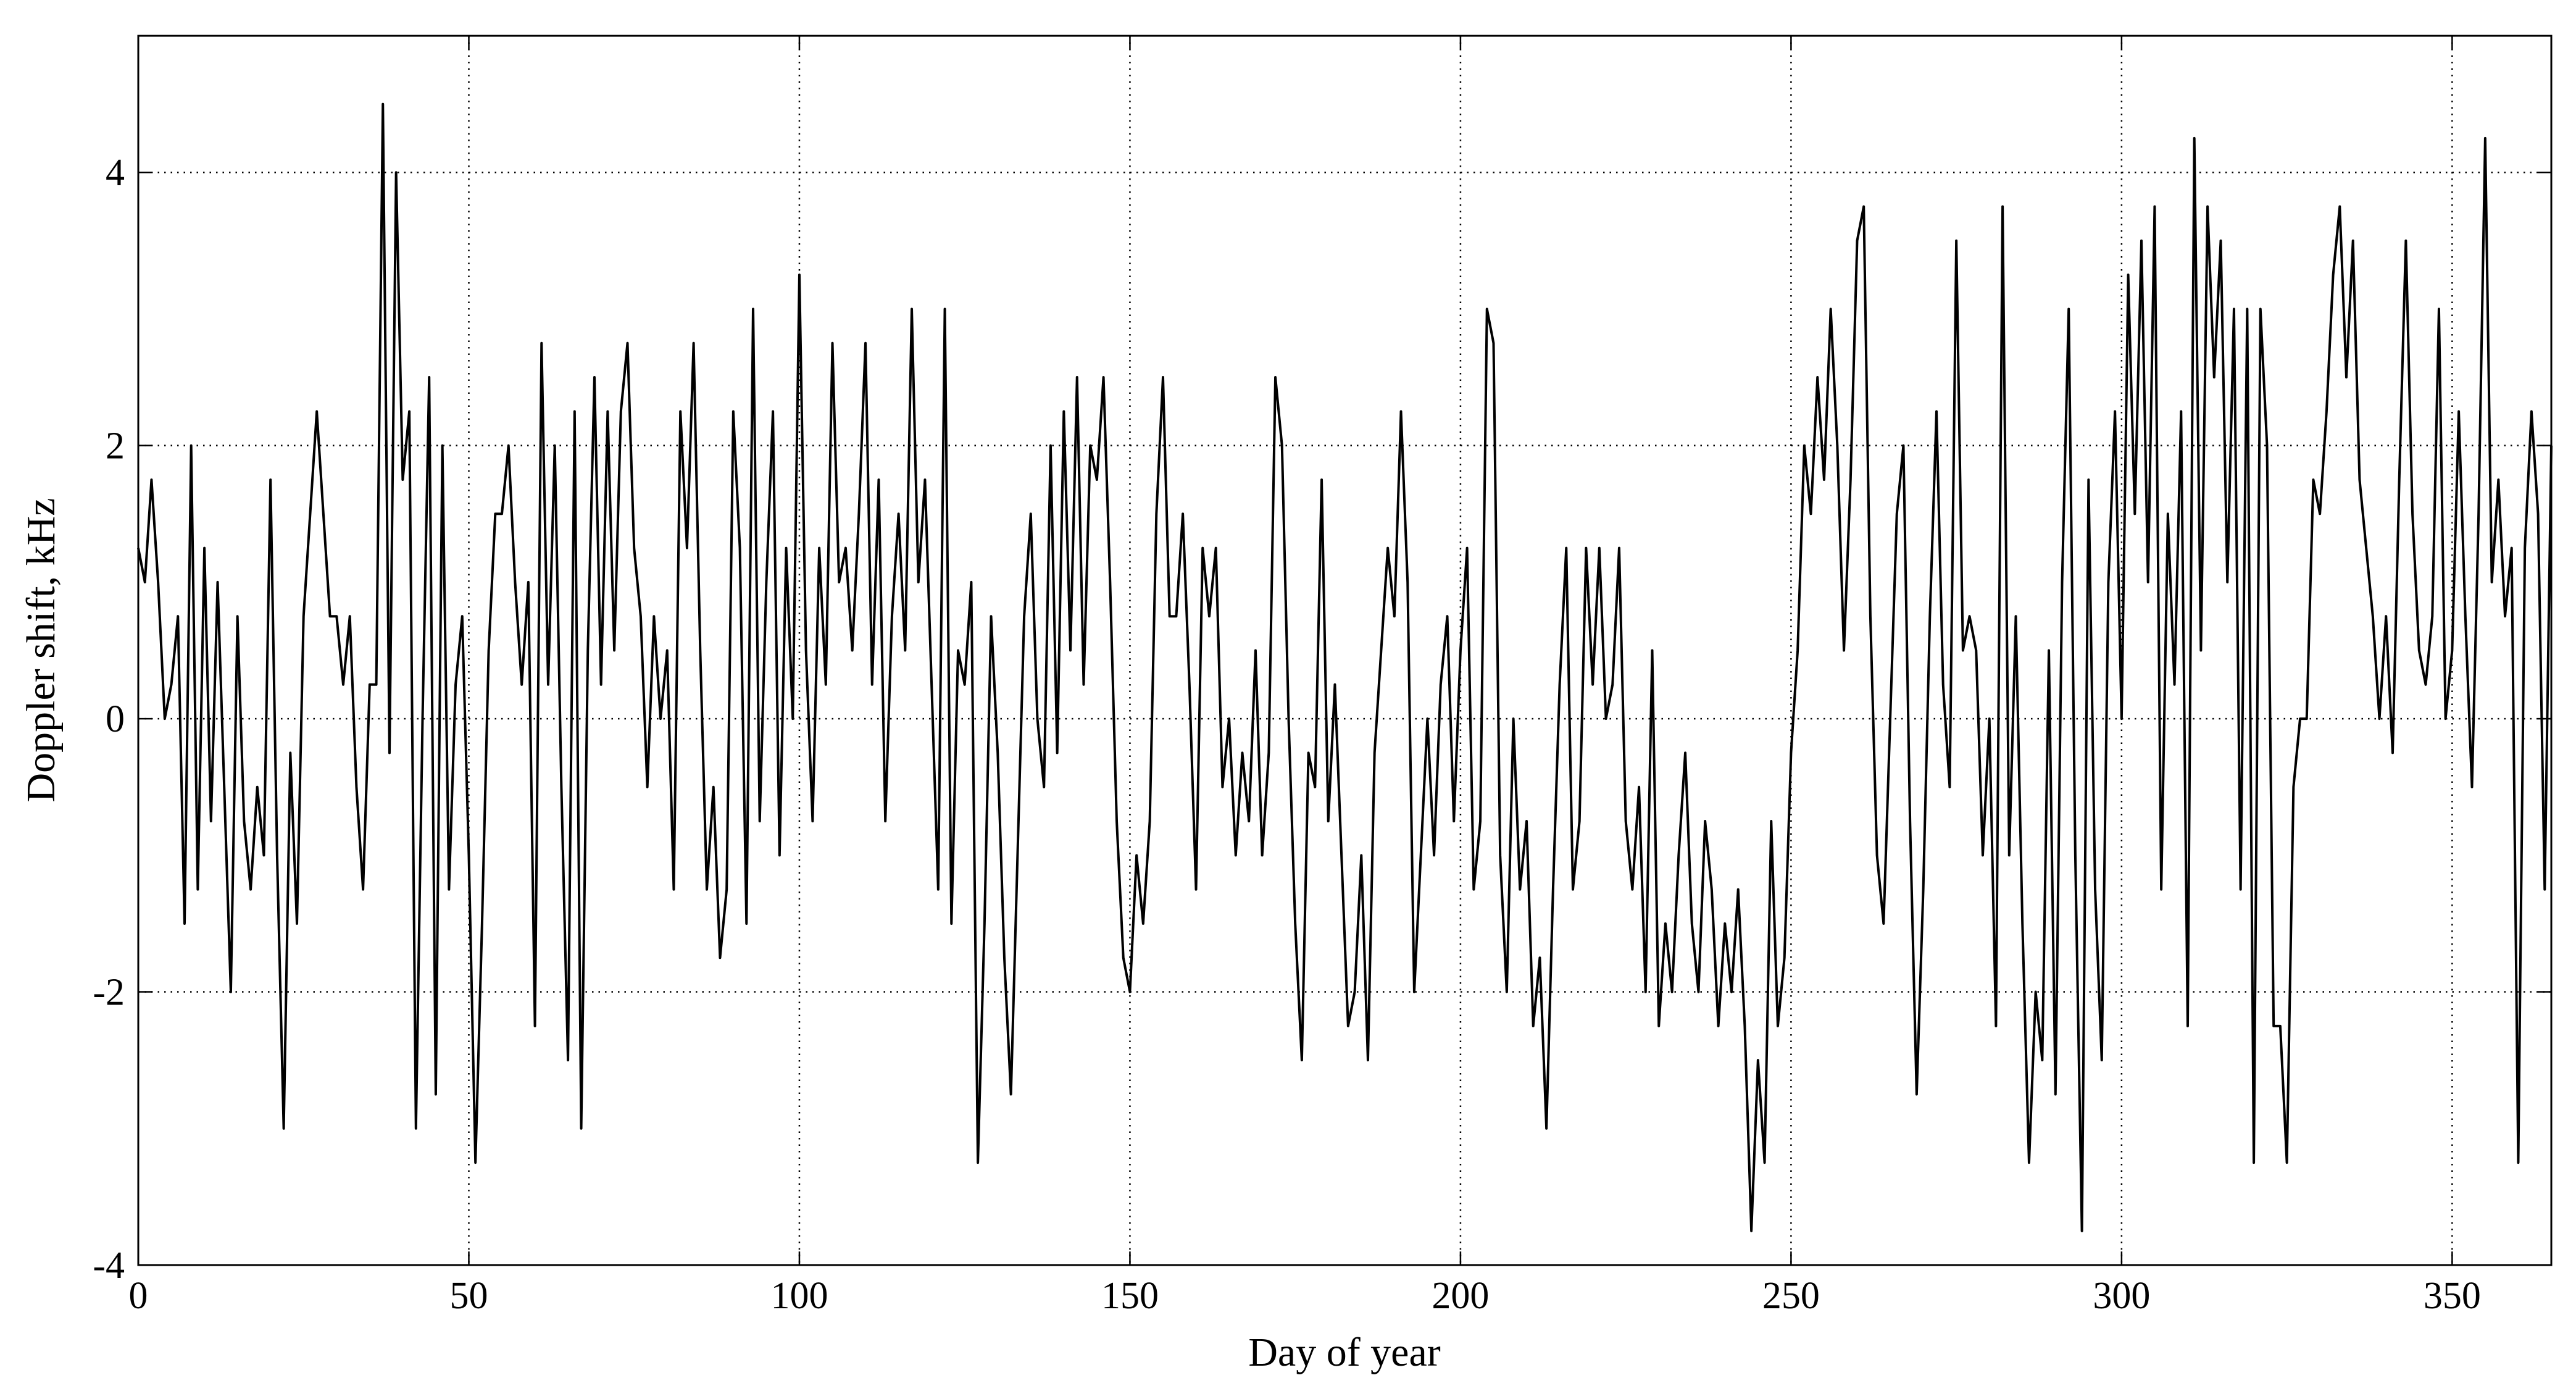 Image resolution: width=2576 pixels, height=1391 pixels. I want to click on y-axis-label: Doppler shift, kHz, so click(41, 650).